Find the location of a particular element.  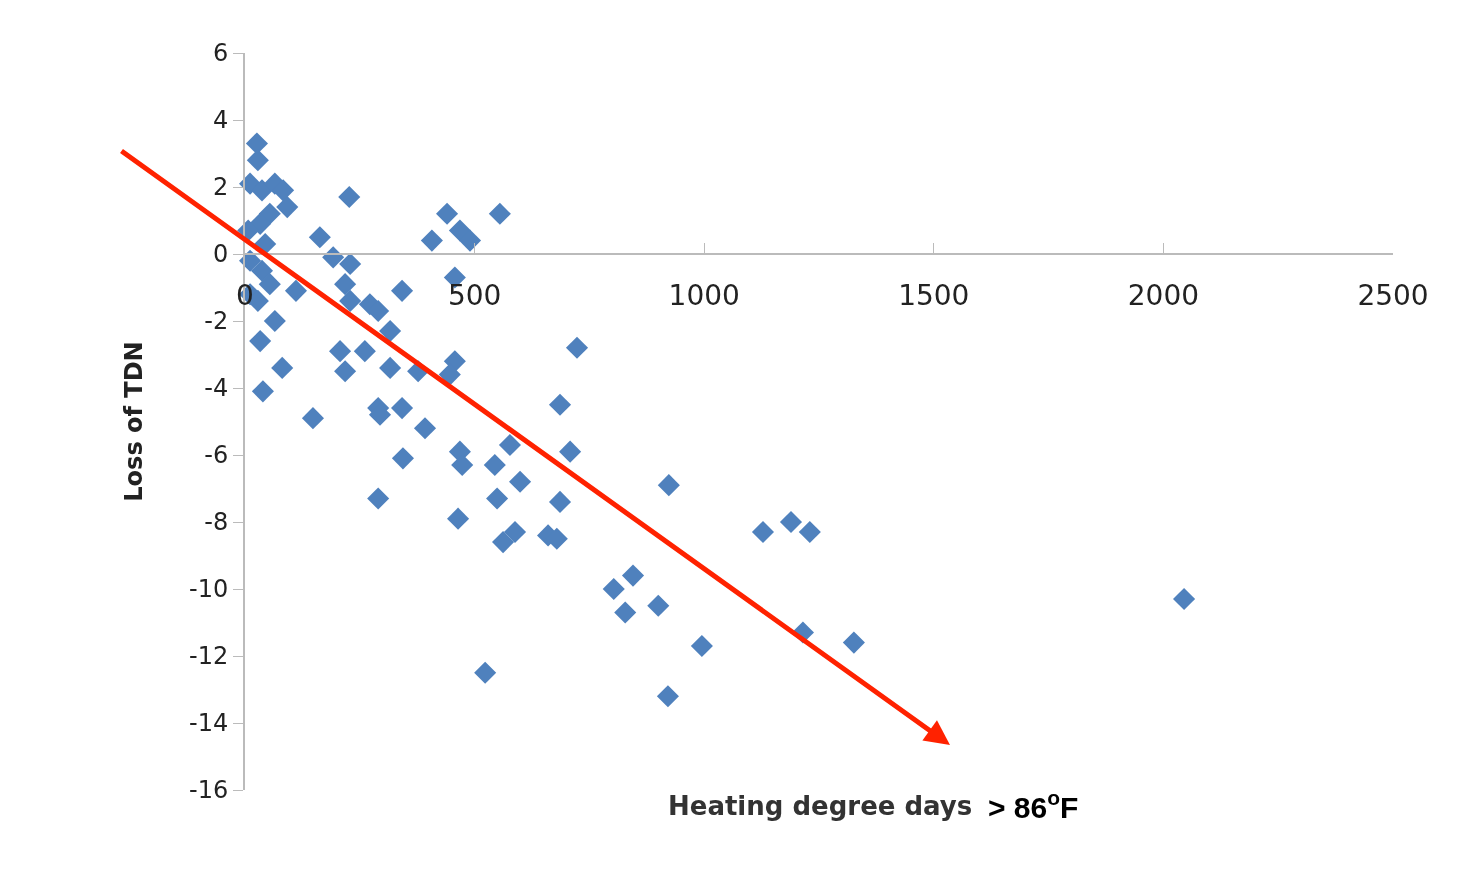

y-tick-label: -2 is located at coordinates (216, 321).